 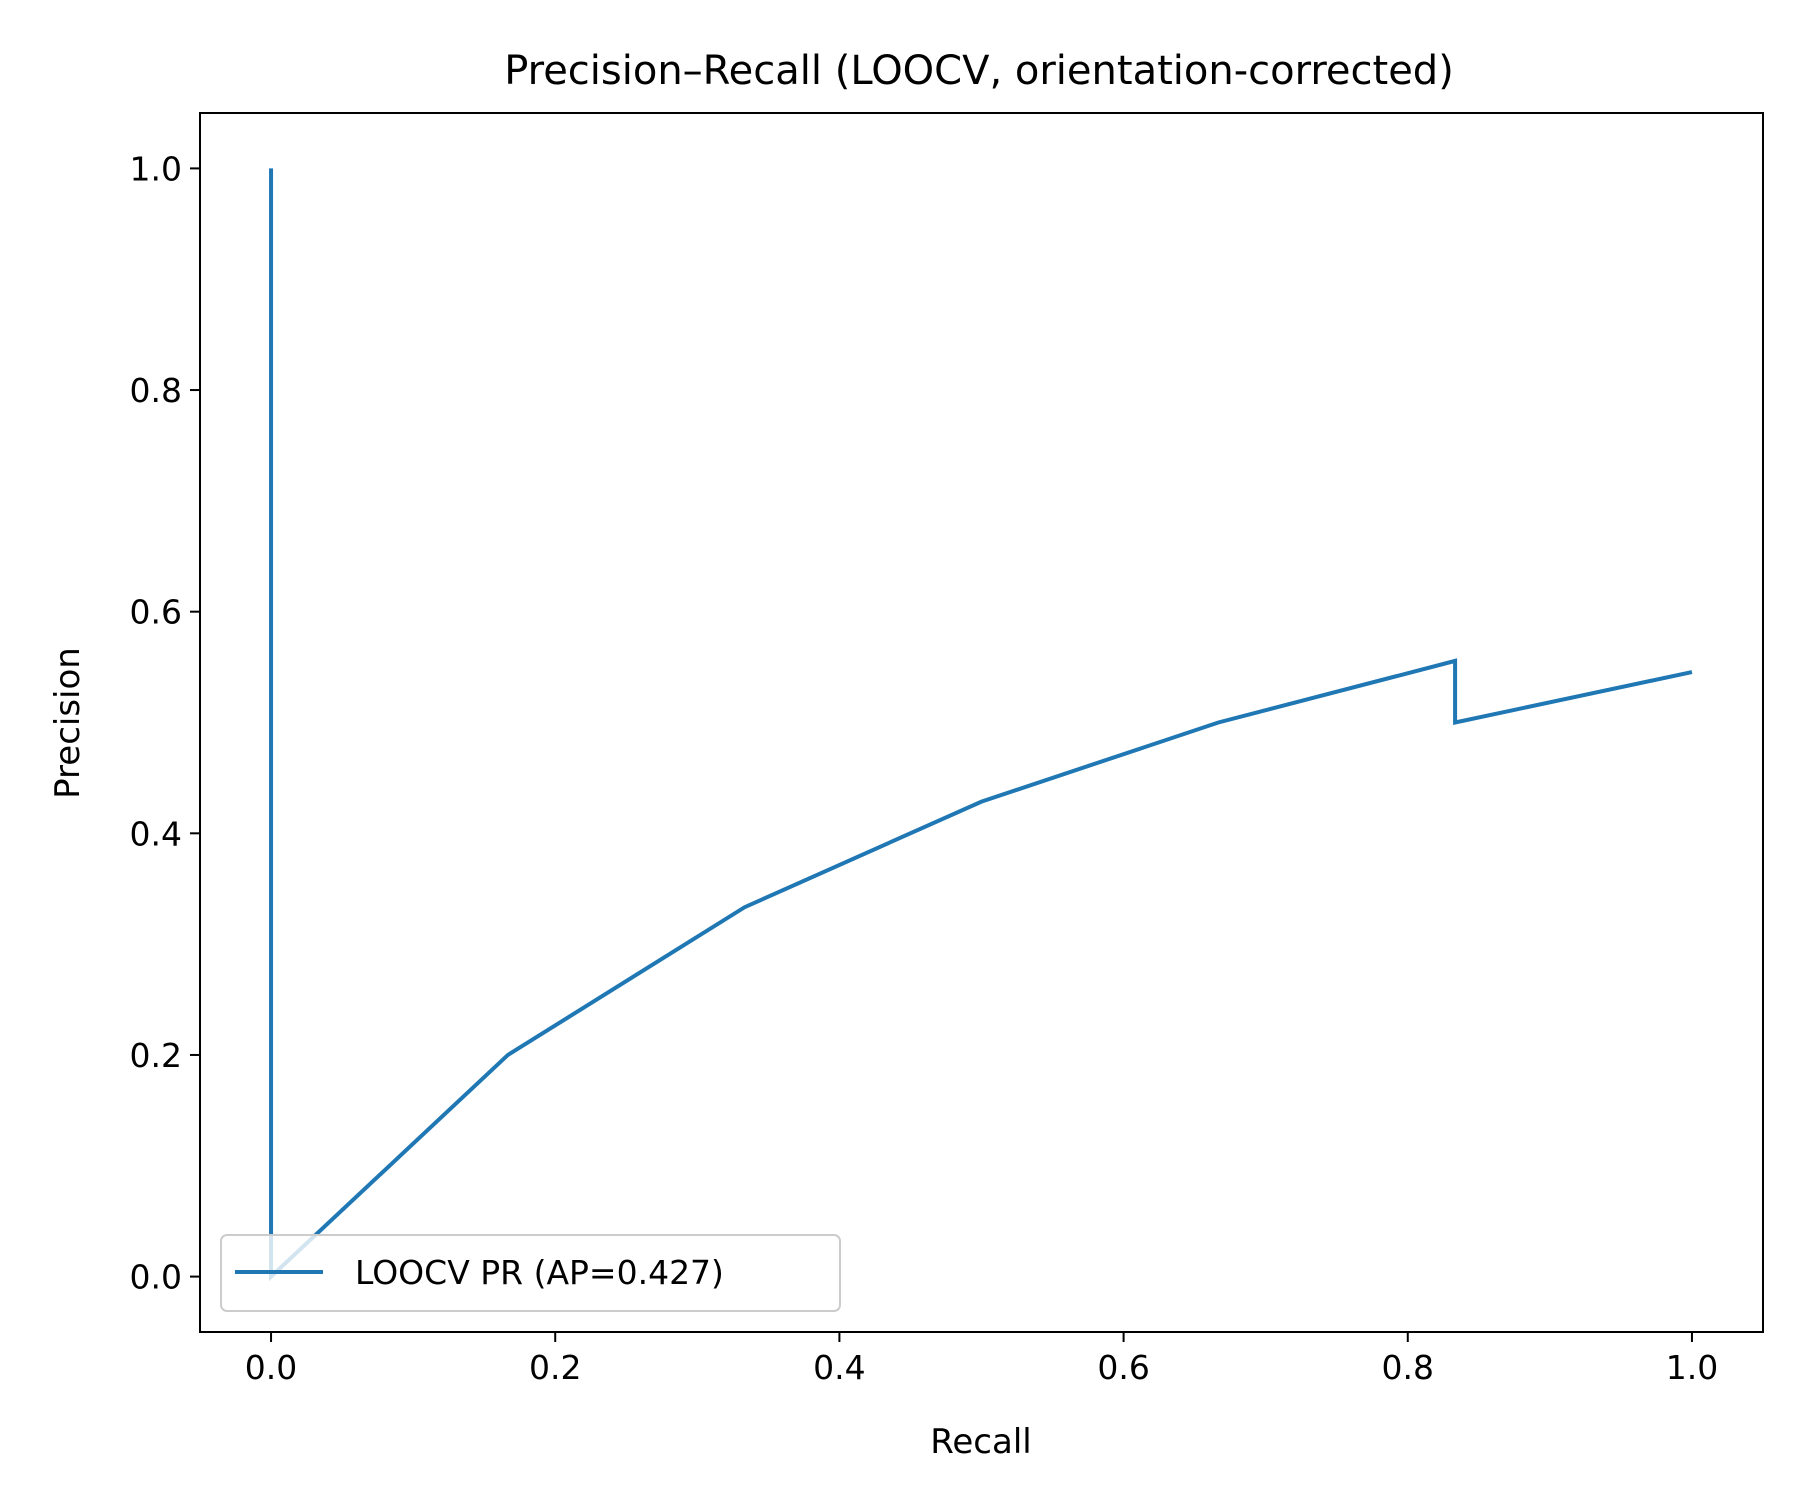 I want to click on x-axis: 0.0 0.2 0.4 0.6 0.8 1.0, so click(x=981, y=1359).